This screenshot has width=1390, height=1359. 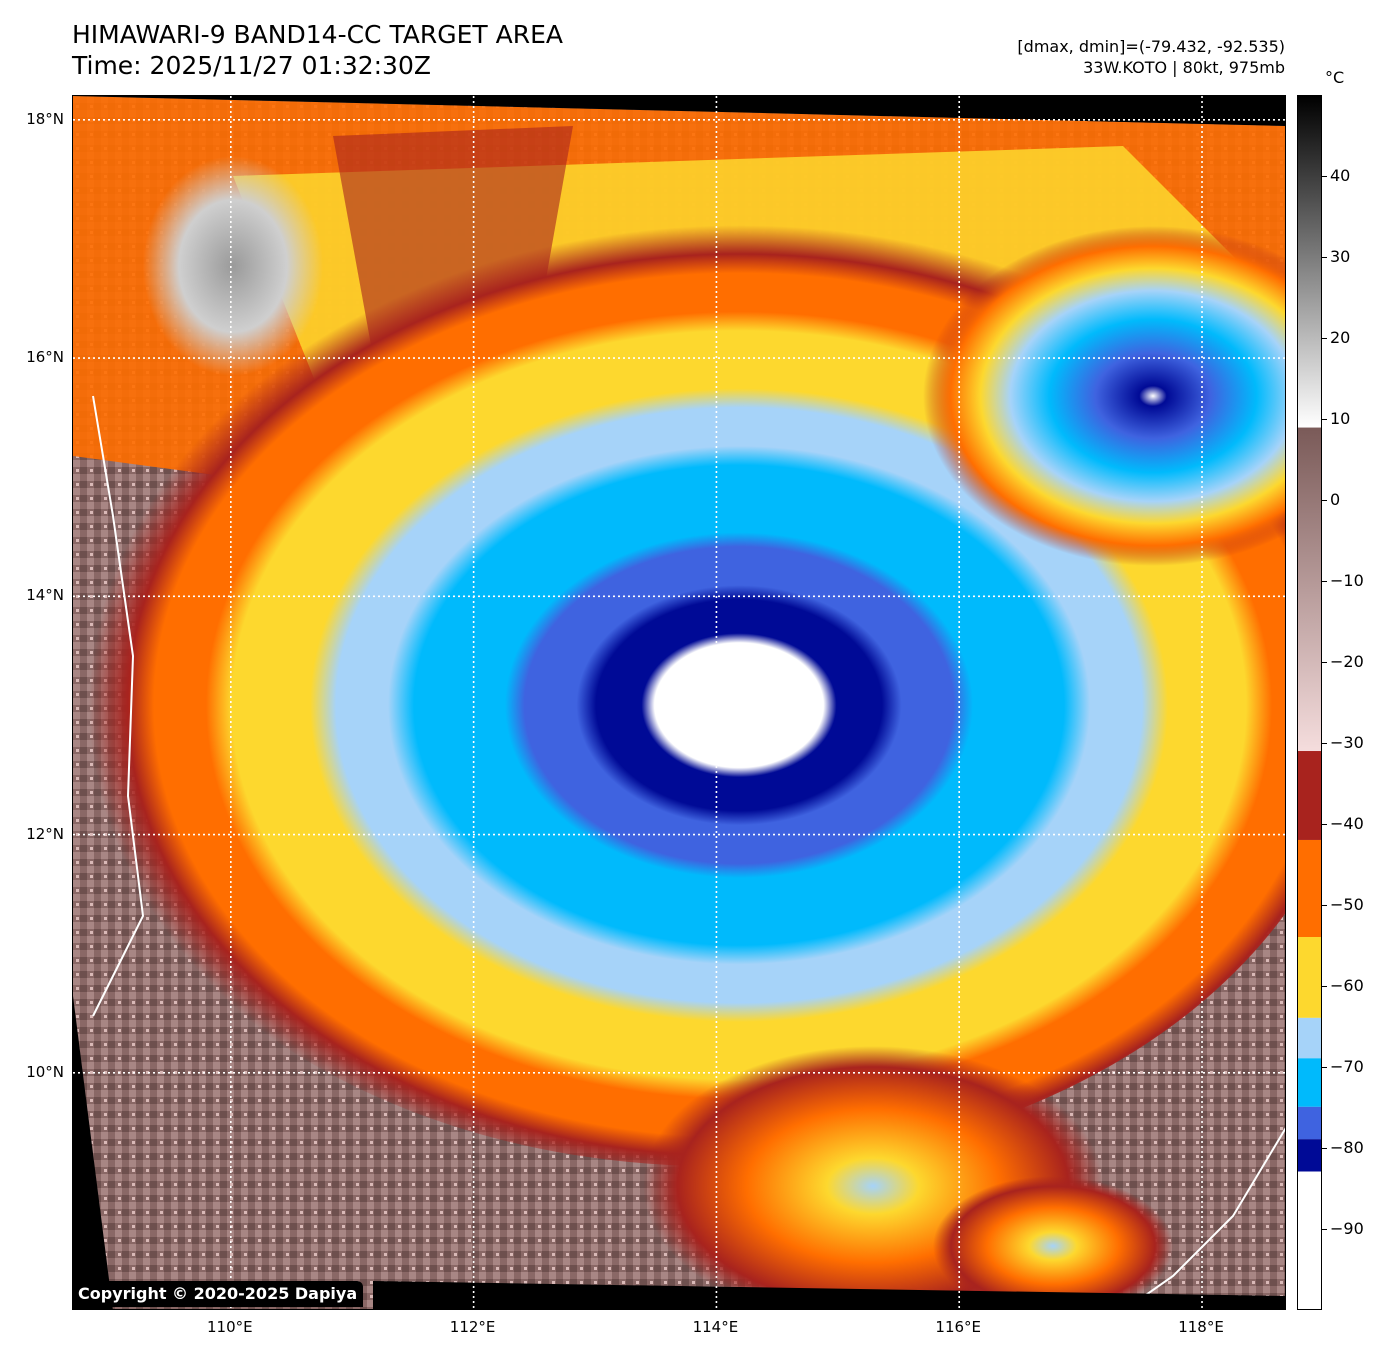 I want to click on colorbar-tick-label: −20, so click(x=1347, y=661).